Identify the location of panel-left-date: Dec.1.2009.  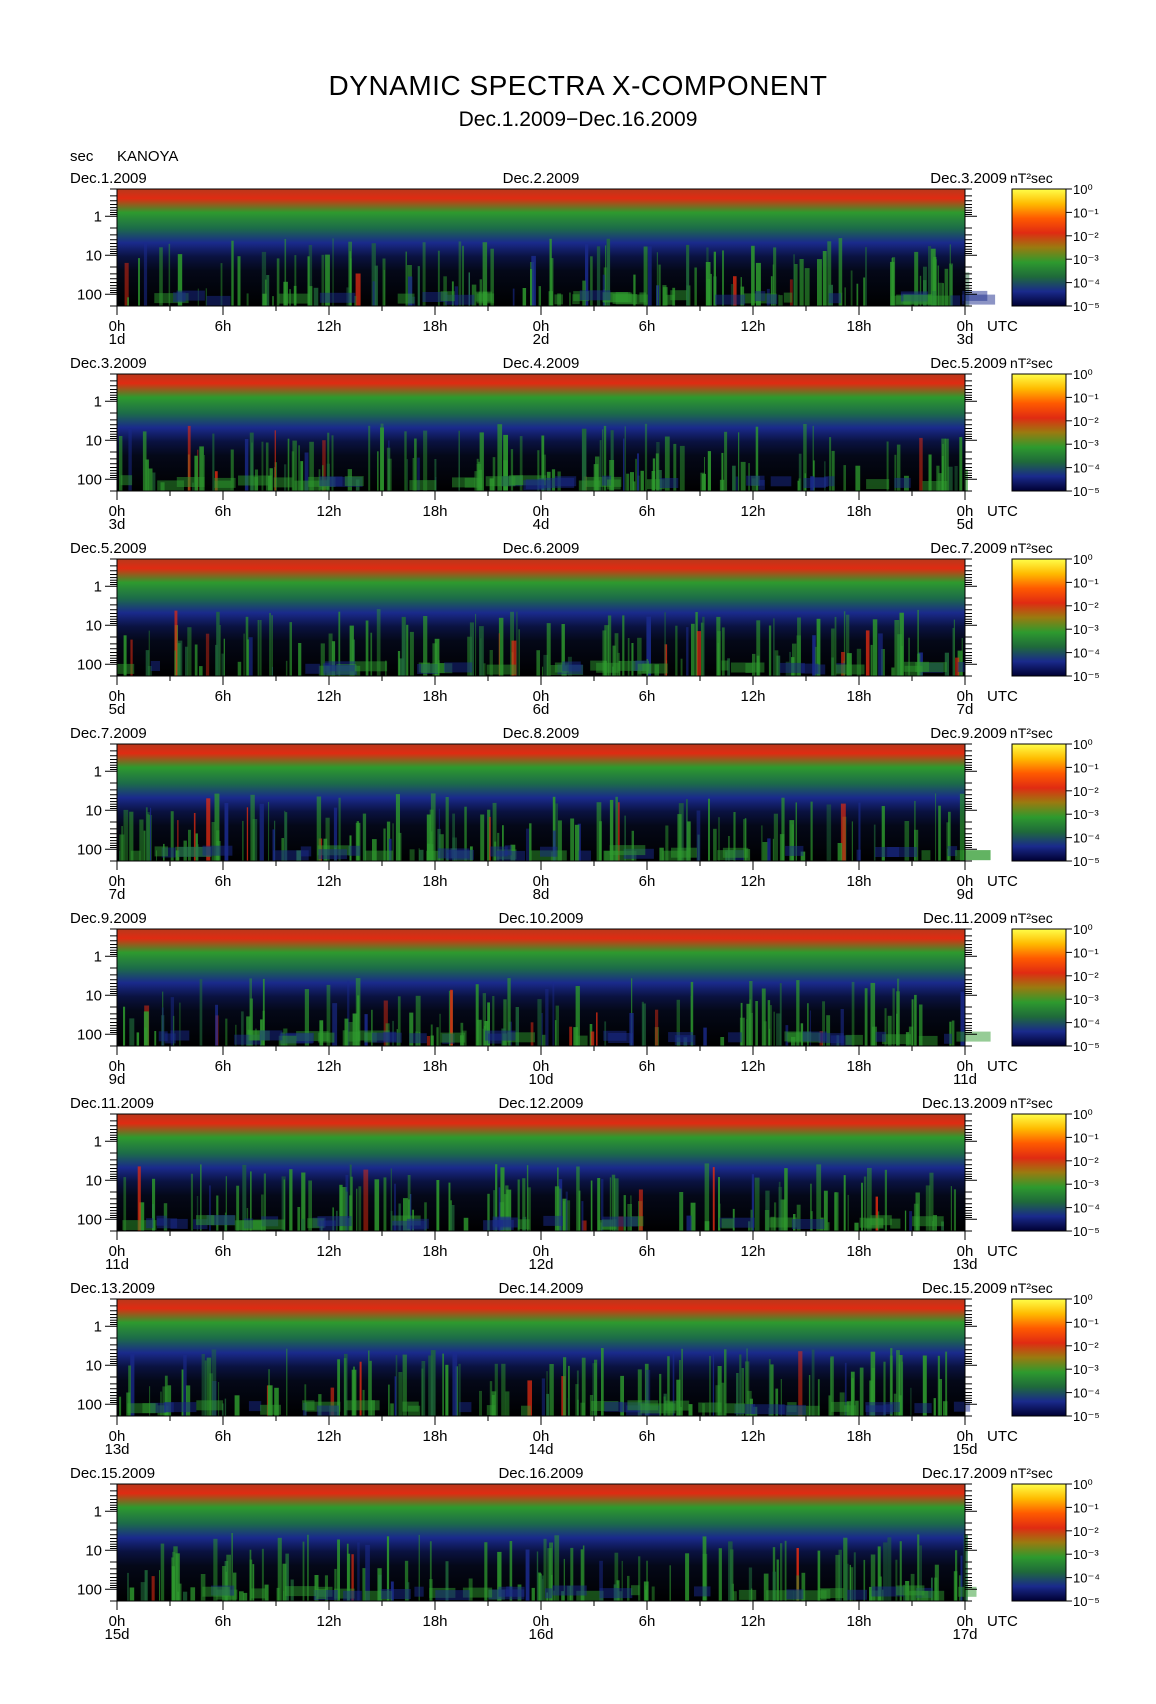
(108, 178).